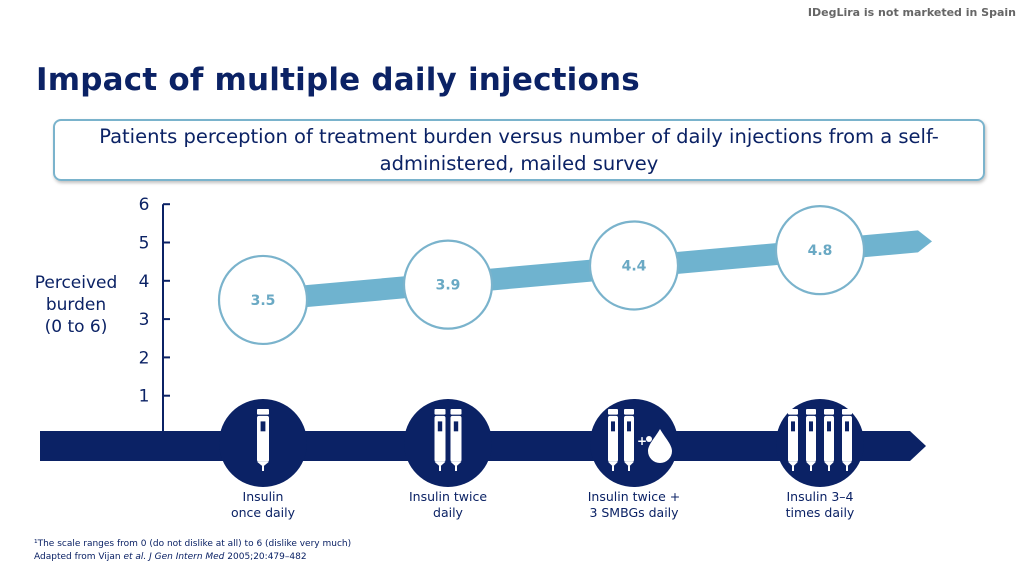 This screenshot has height=576, width=1024. What do you see at coordinates (820, 251) in the screenshot?
I see `value-label-4: 4.8` at bounding box center [820, 251].